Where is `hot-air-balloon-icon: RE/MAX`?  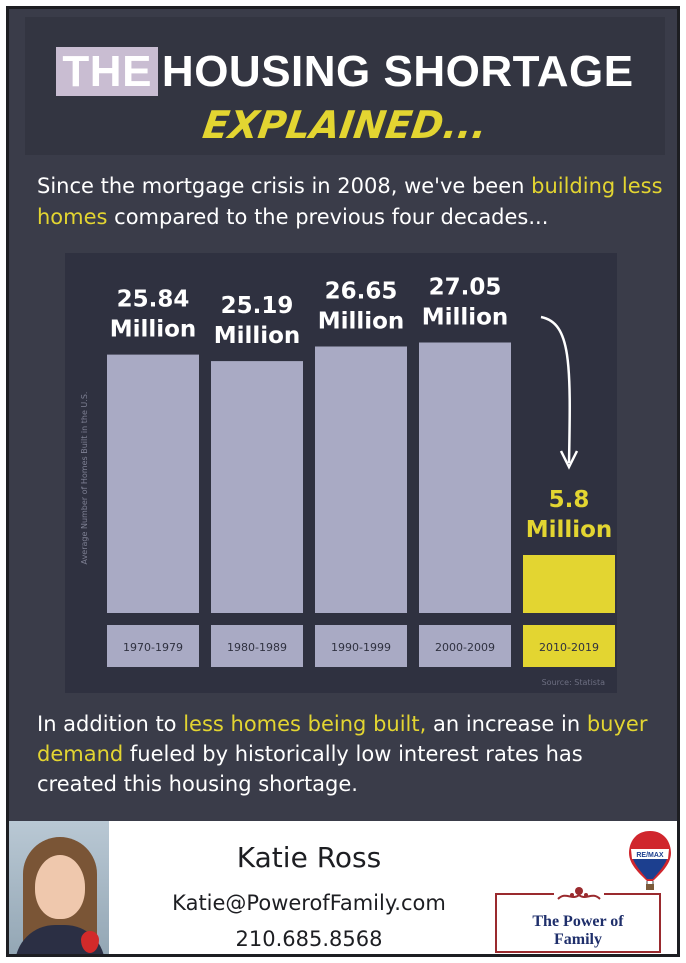
hot-air-balloon-icon: RE/MAX is located at coordinates (650, 860).